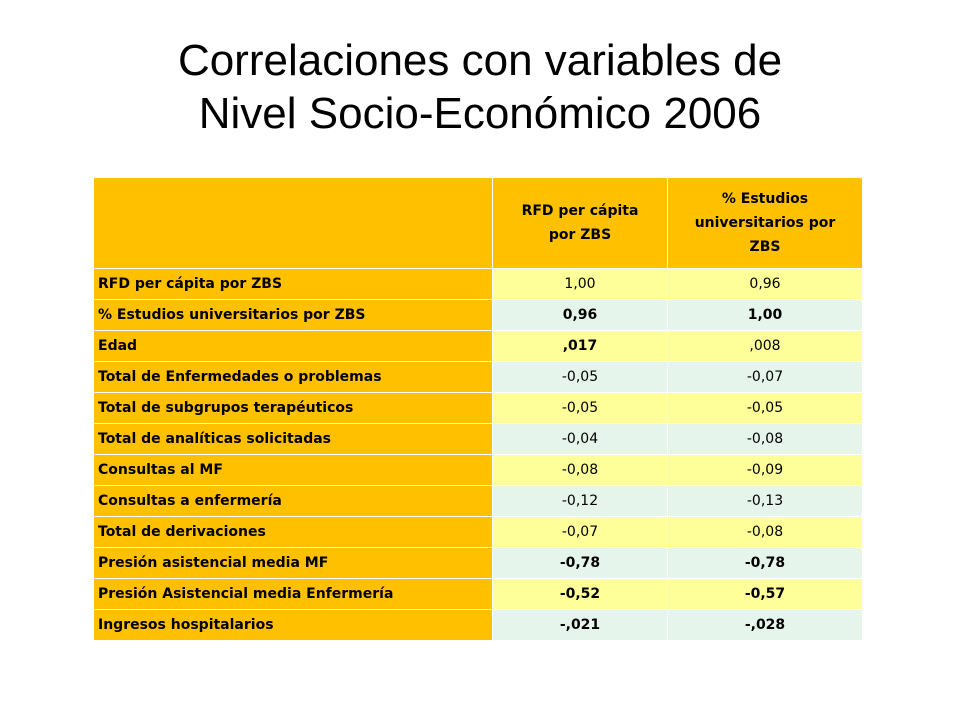  What do you see at coordinates (580, 501) in the screenshot?
I see `cell-rfd: -0,12` at bounding box center [580, 501].